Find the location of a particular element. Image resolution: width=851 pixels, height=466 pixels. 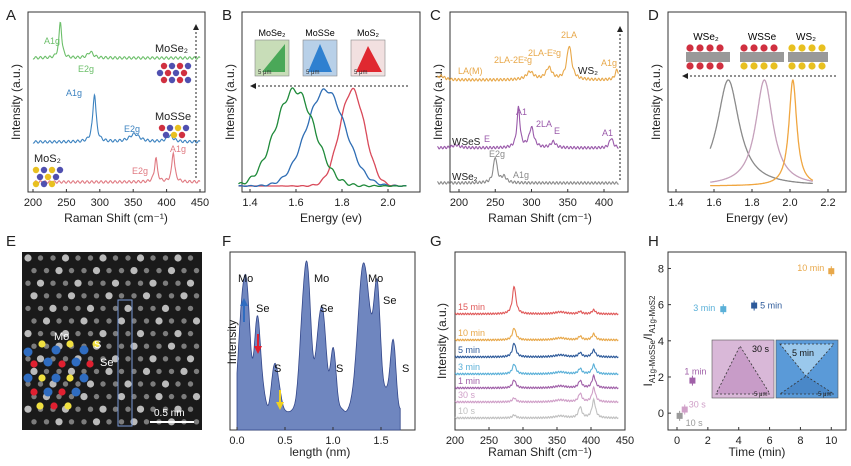

panel-letter-h: H is located at coordinates (653, 241).